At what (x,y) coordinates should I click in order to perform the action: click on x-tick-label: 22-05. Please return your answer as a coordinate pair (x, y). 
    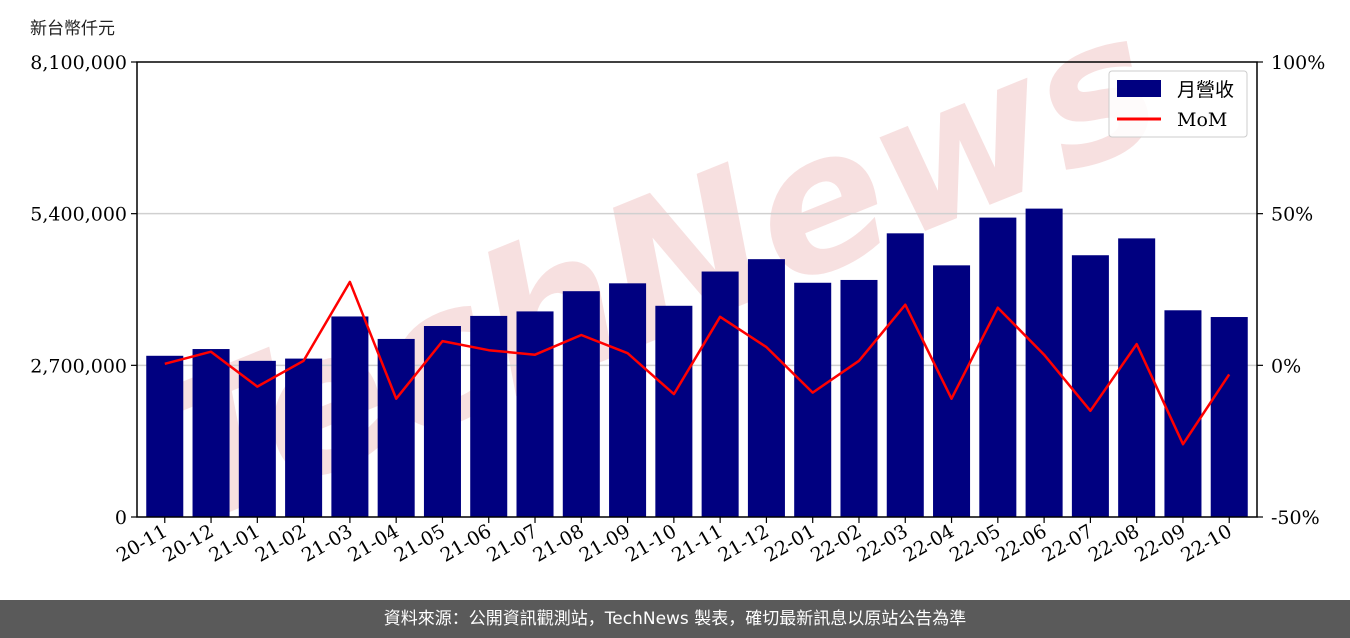
    Looking at the image, I should click on (975, 543).